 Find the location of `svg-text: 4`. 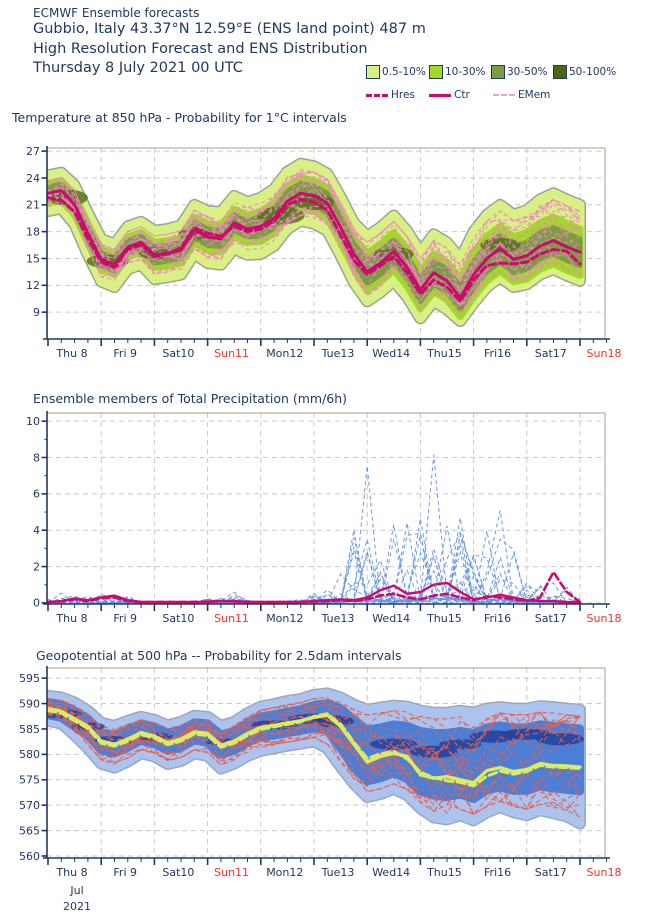

svg-text: 4 is located at coordinates (36, 530).